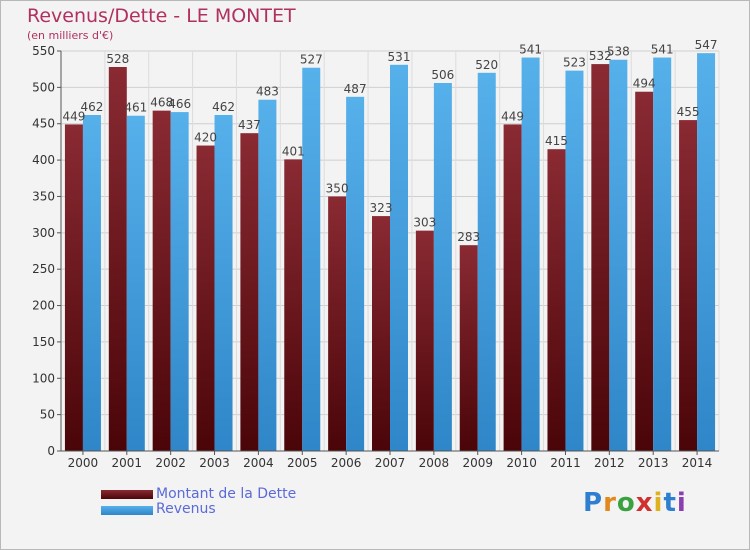 This screenshot has height=550, width=750. Describe the element at coordinates (610, 503) in the screenshot. I see `logo-letter: r` at that location.